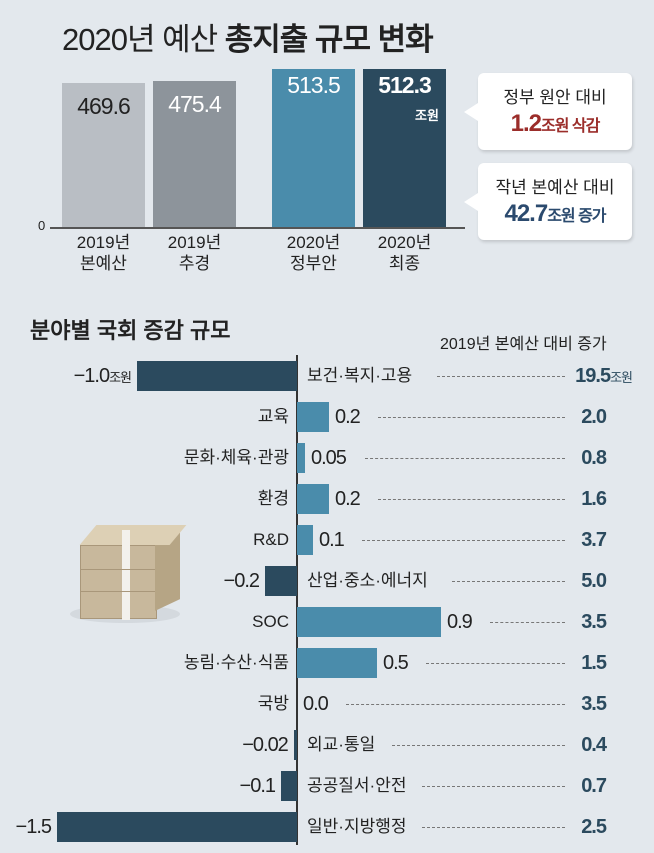  I want to click on increase-vs-2019: 3.7, so click(594, 540).